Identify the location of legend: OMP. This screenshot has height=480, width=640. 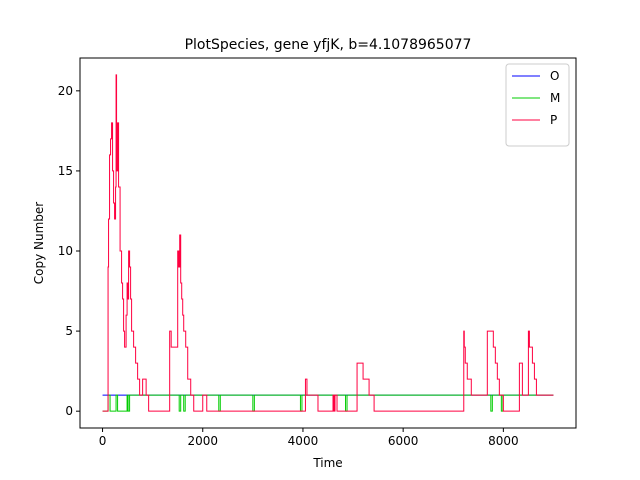
(537, 105).